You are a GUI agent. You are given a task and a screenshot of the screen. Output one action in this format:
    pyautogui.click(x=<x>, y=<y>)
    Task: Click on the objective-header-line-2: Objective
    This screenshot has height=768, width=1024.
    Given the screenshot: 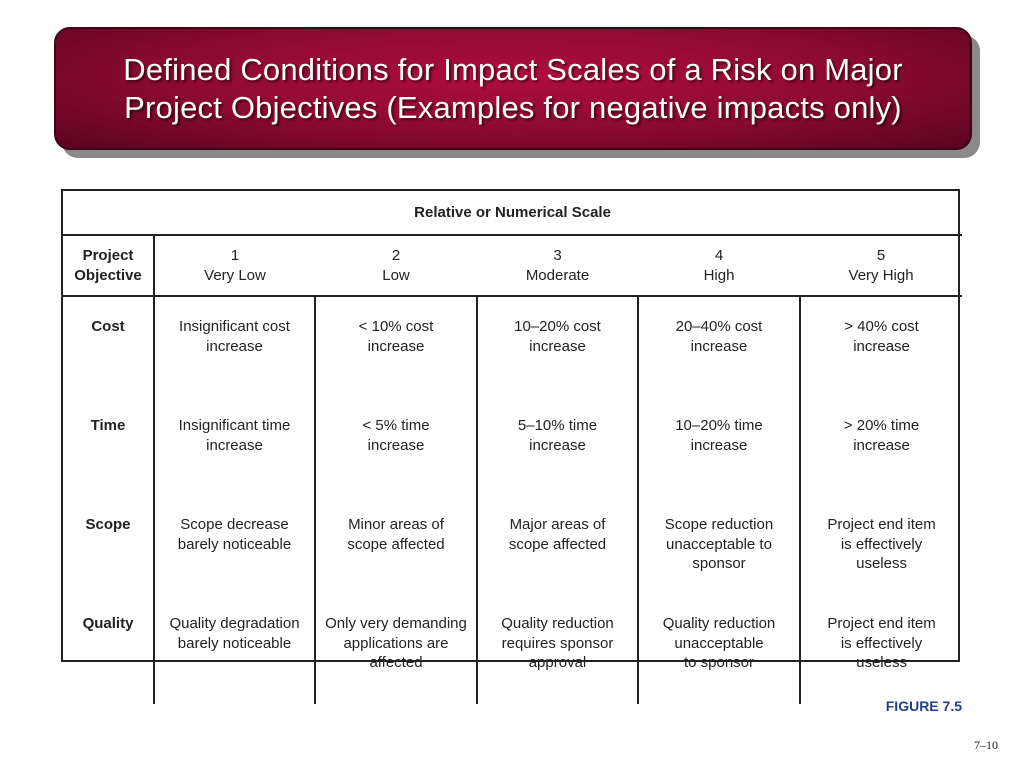 What is the action you would take?
    pyautogui.click(x=108, y=275)
    